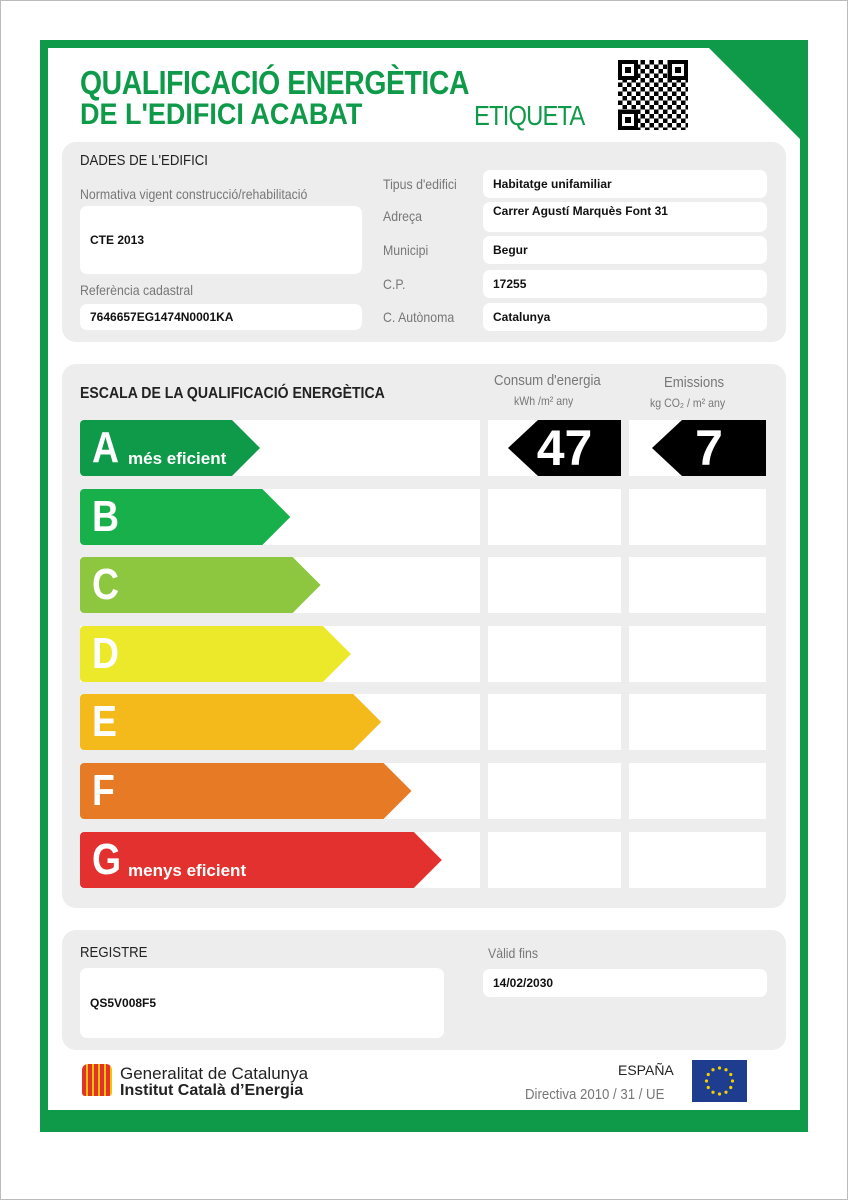 The width and height of the screenshot is (848, 1200). I want to click on cadastral-label: Referència cadastral, so click(136, 290).